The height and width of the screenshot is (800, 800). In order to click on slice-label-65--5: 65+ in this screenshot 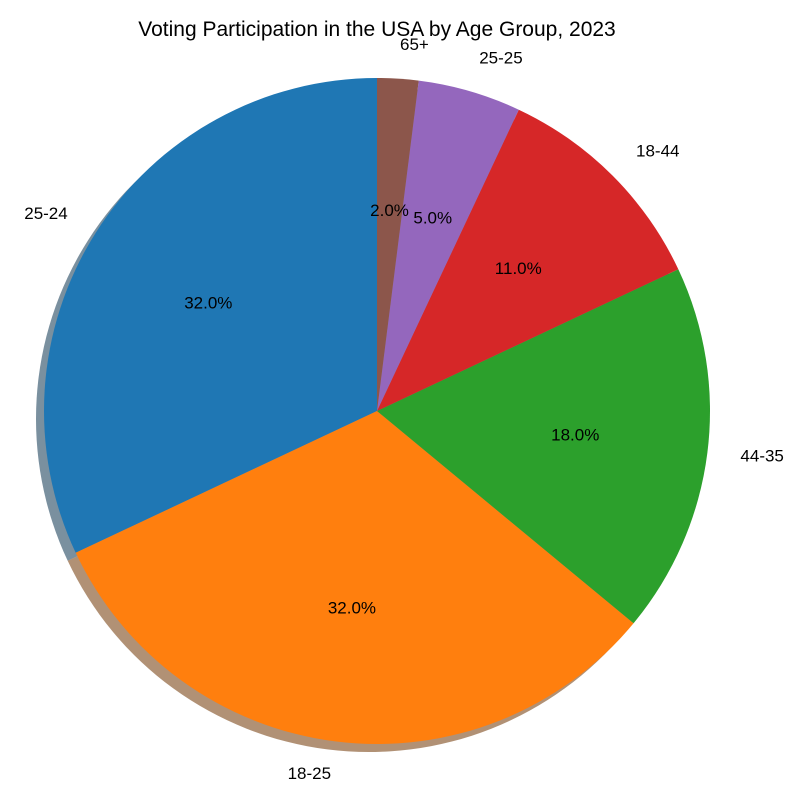, I will do `click(414, 44)`.